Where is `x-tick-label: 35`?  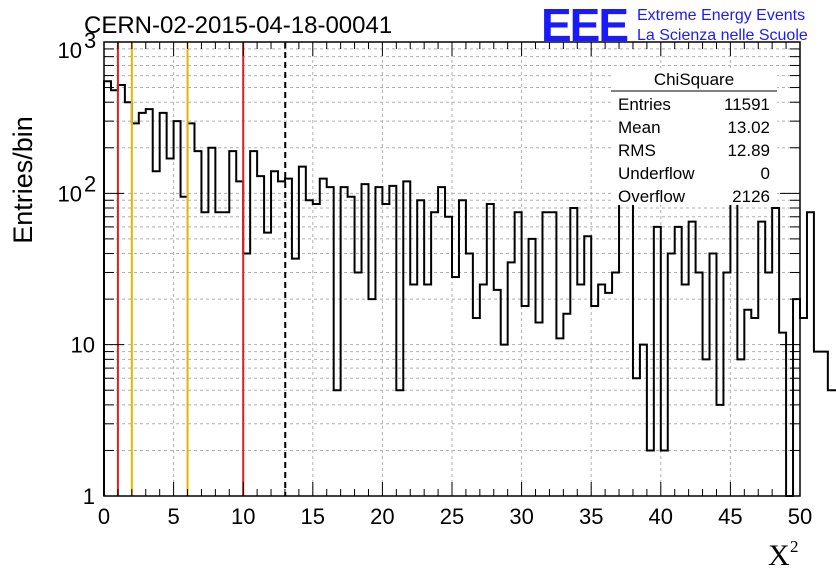
x-tick-label: 35 is located at coordinates (591, 516).